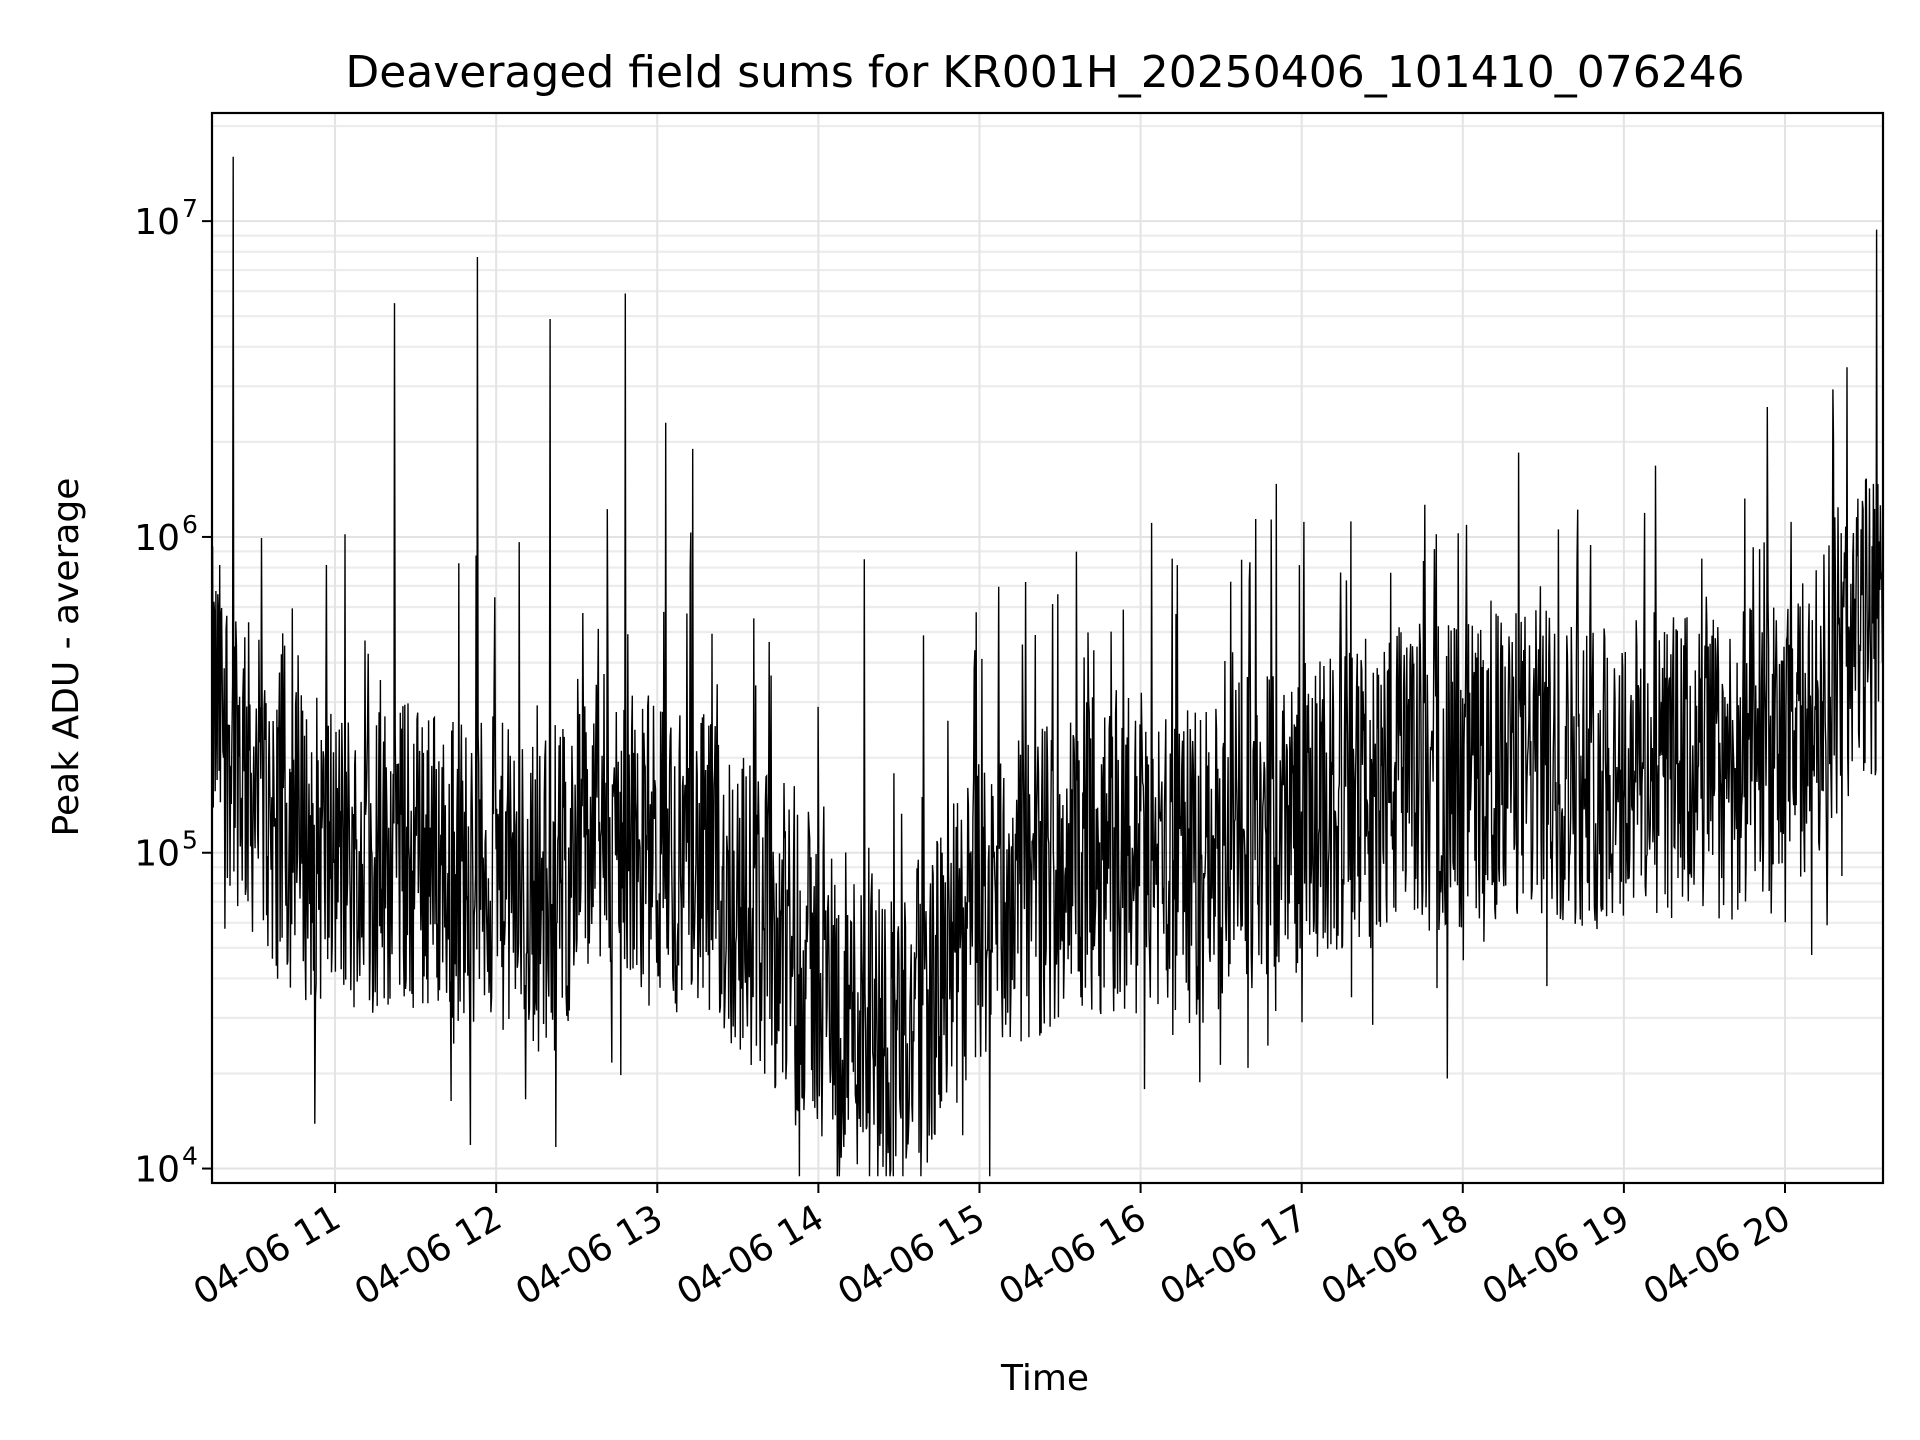 This screenshot has width=1920, height=1440. Describe the element at coordinates (267, 1255) in the screenshot. I see `x-tick-label: 04-06 11` at that location.